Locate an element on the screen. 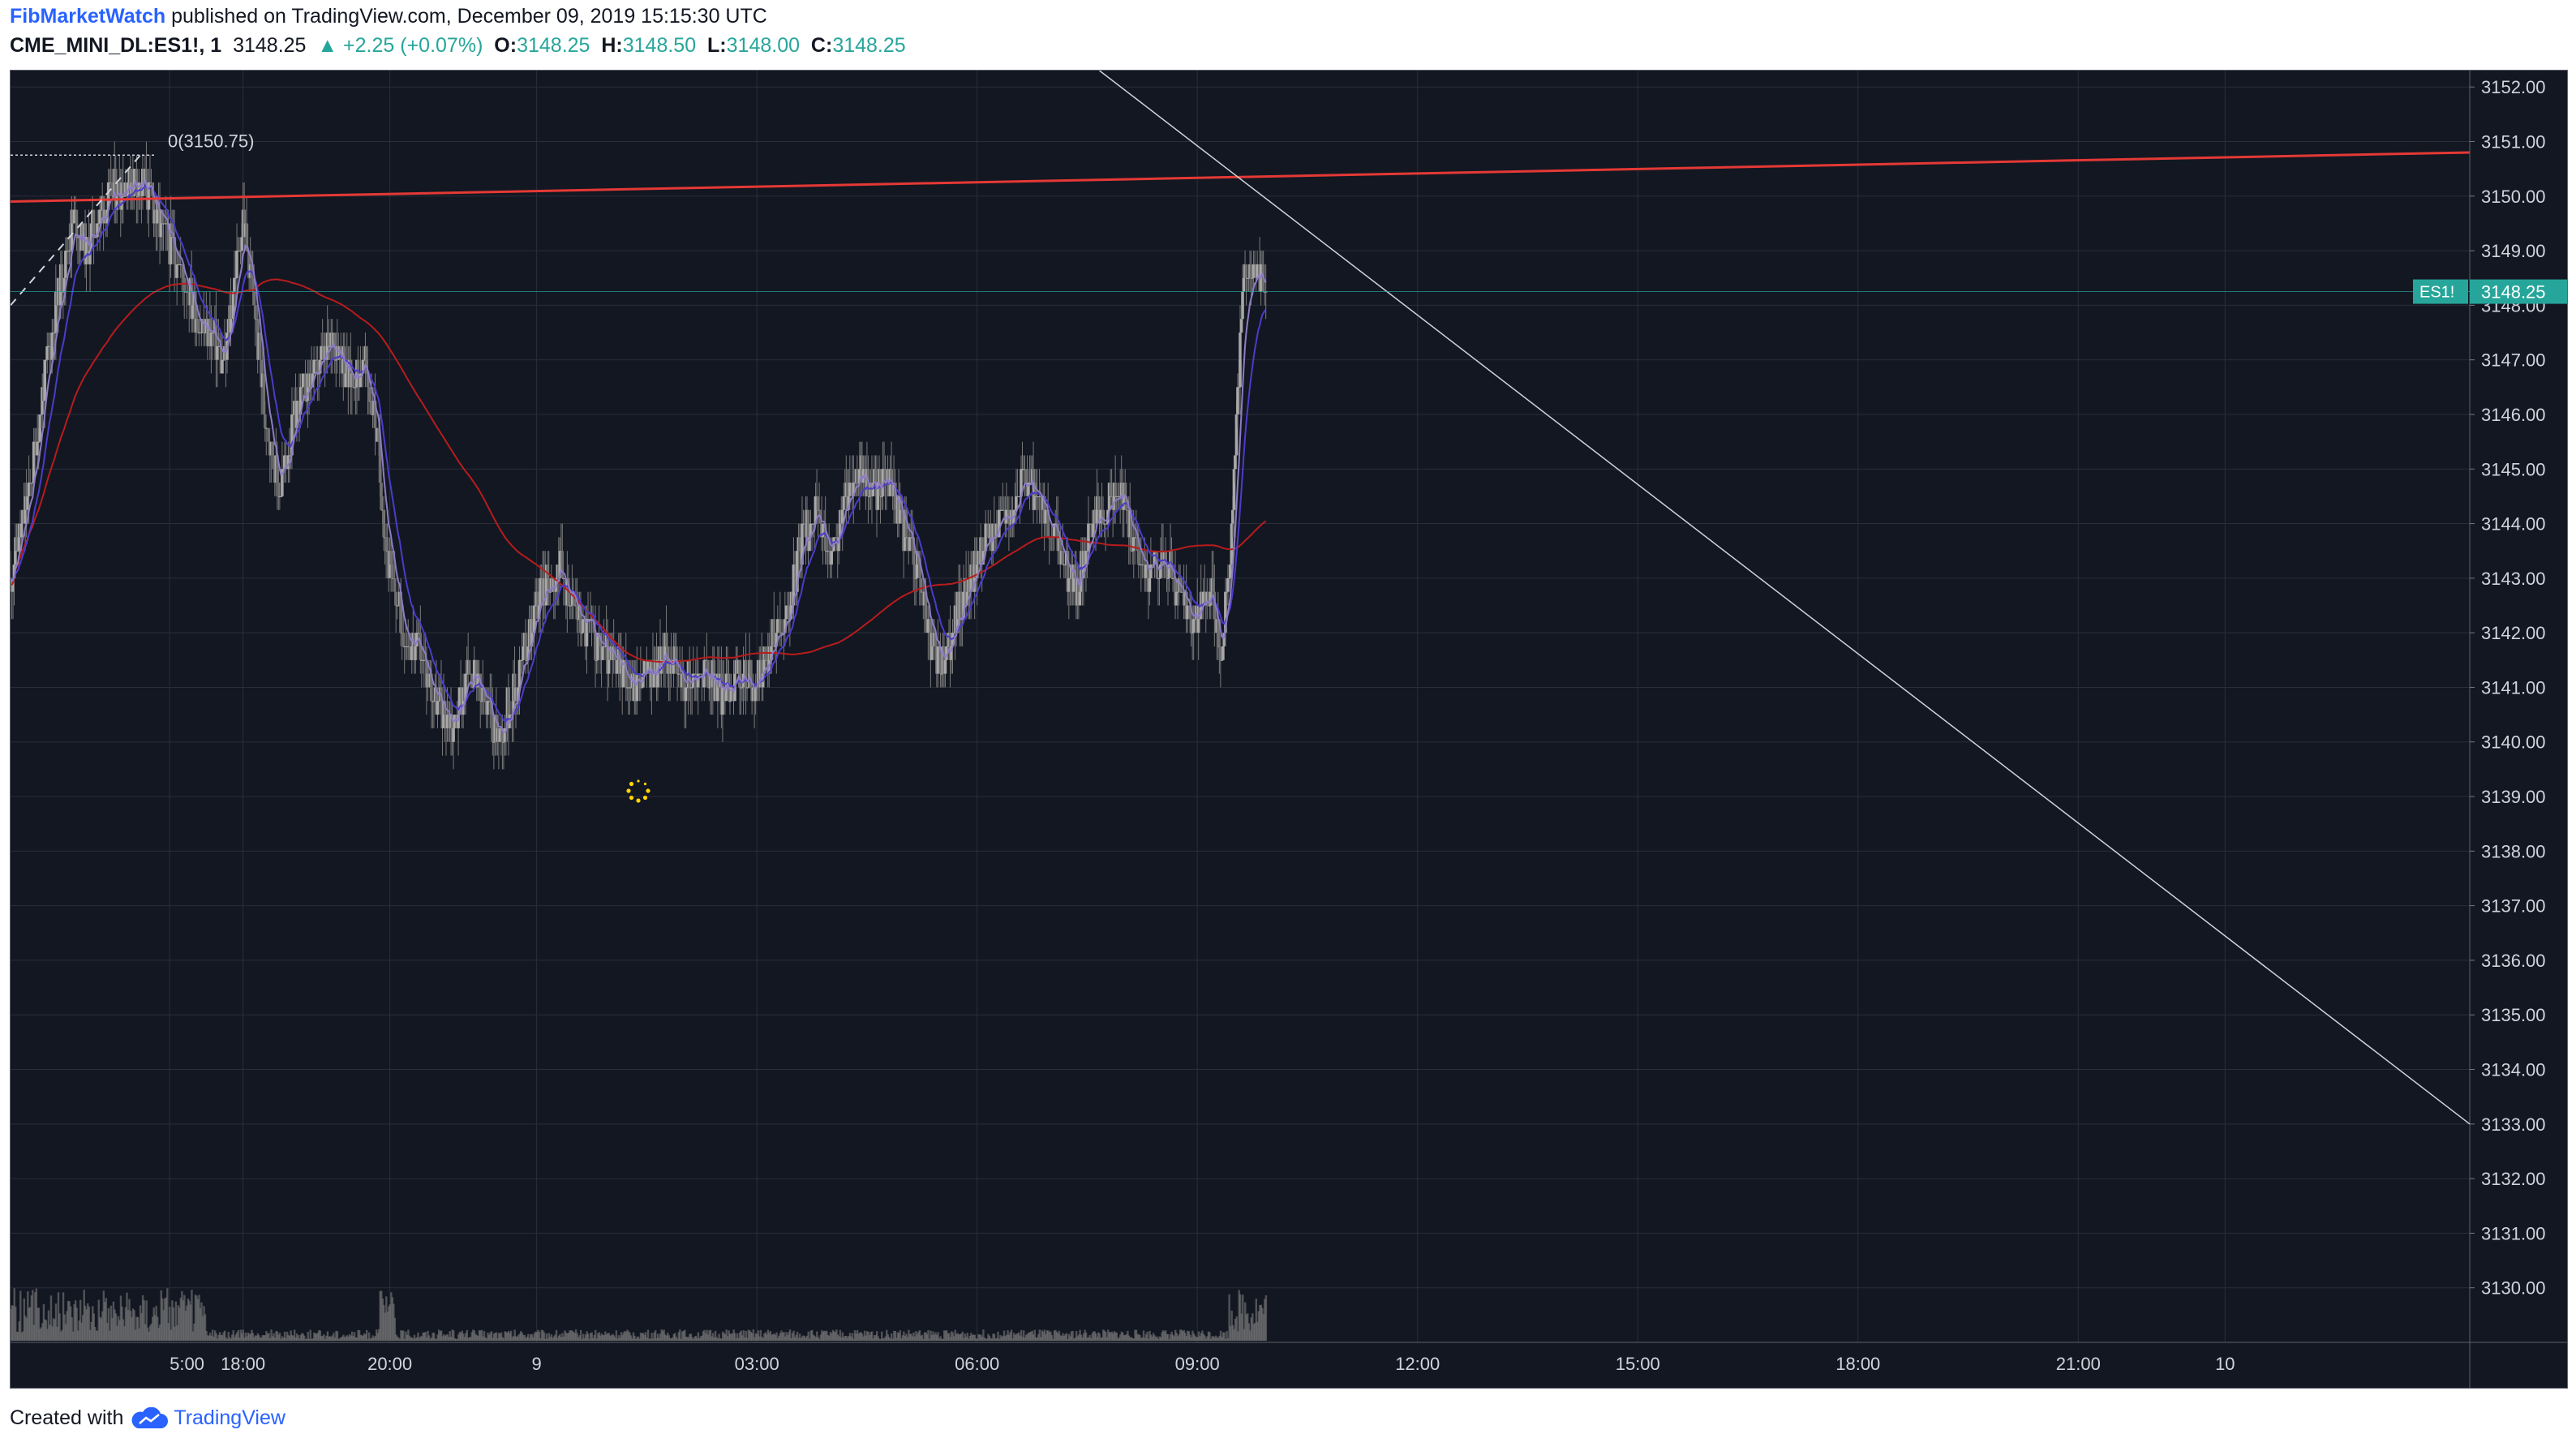 This screenshot has width=2576, height=1447. tradingview-brand-link: TradingView is located at coordinates (208, 1418).